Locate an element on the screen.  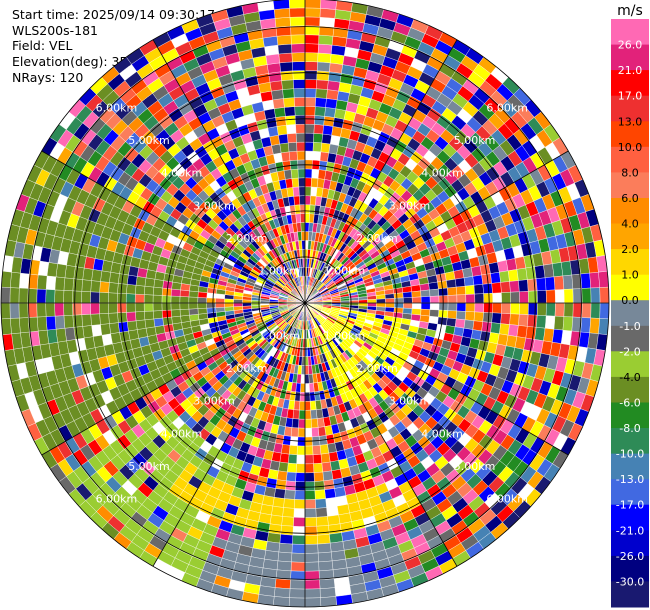
colorbar-tick-label: -17.0 is located at coordinates (630, 505).